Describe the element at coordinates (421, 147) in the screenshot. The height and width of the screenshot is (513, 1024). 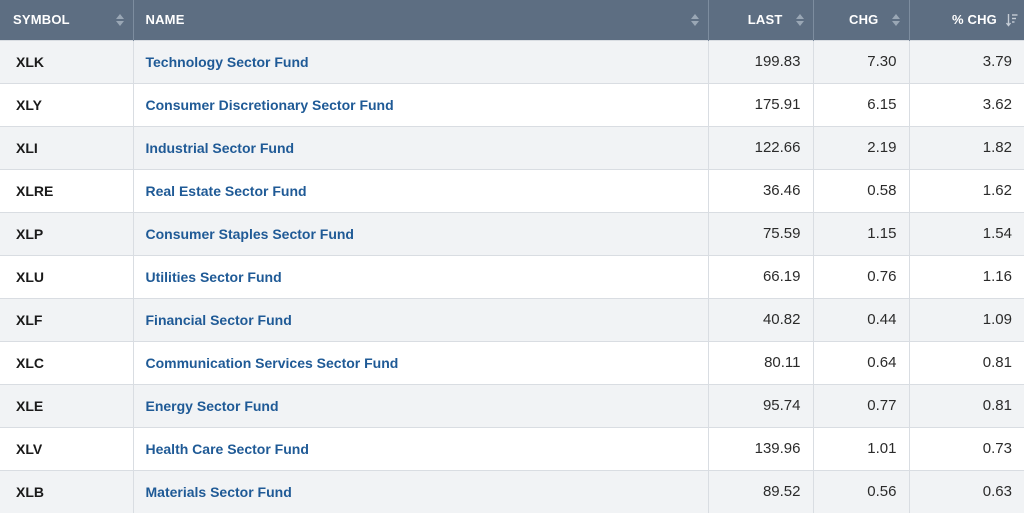
I see `fund-name-link: Industrial Sector Fund` at that location.